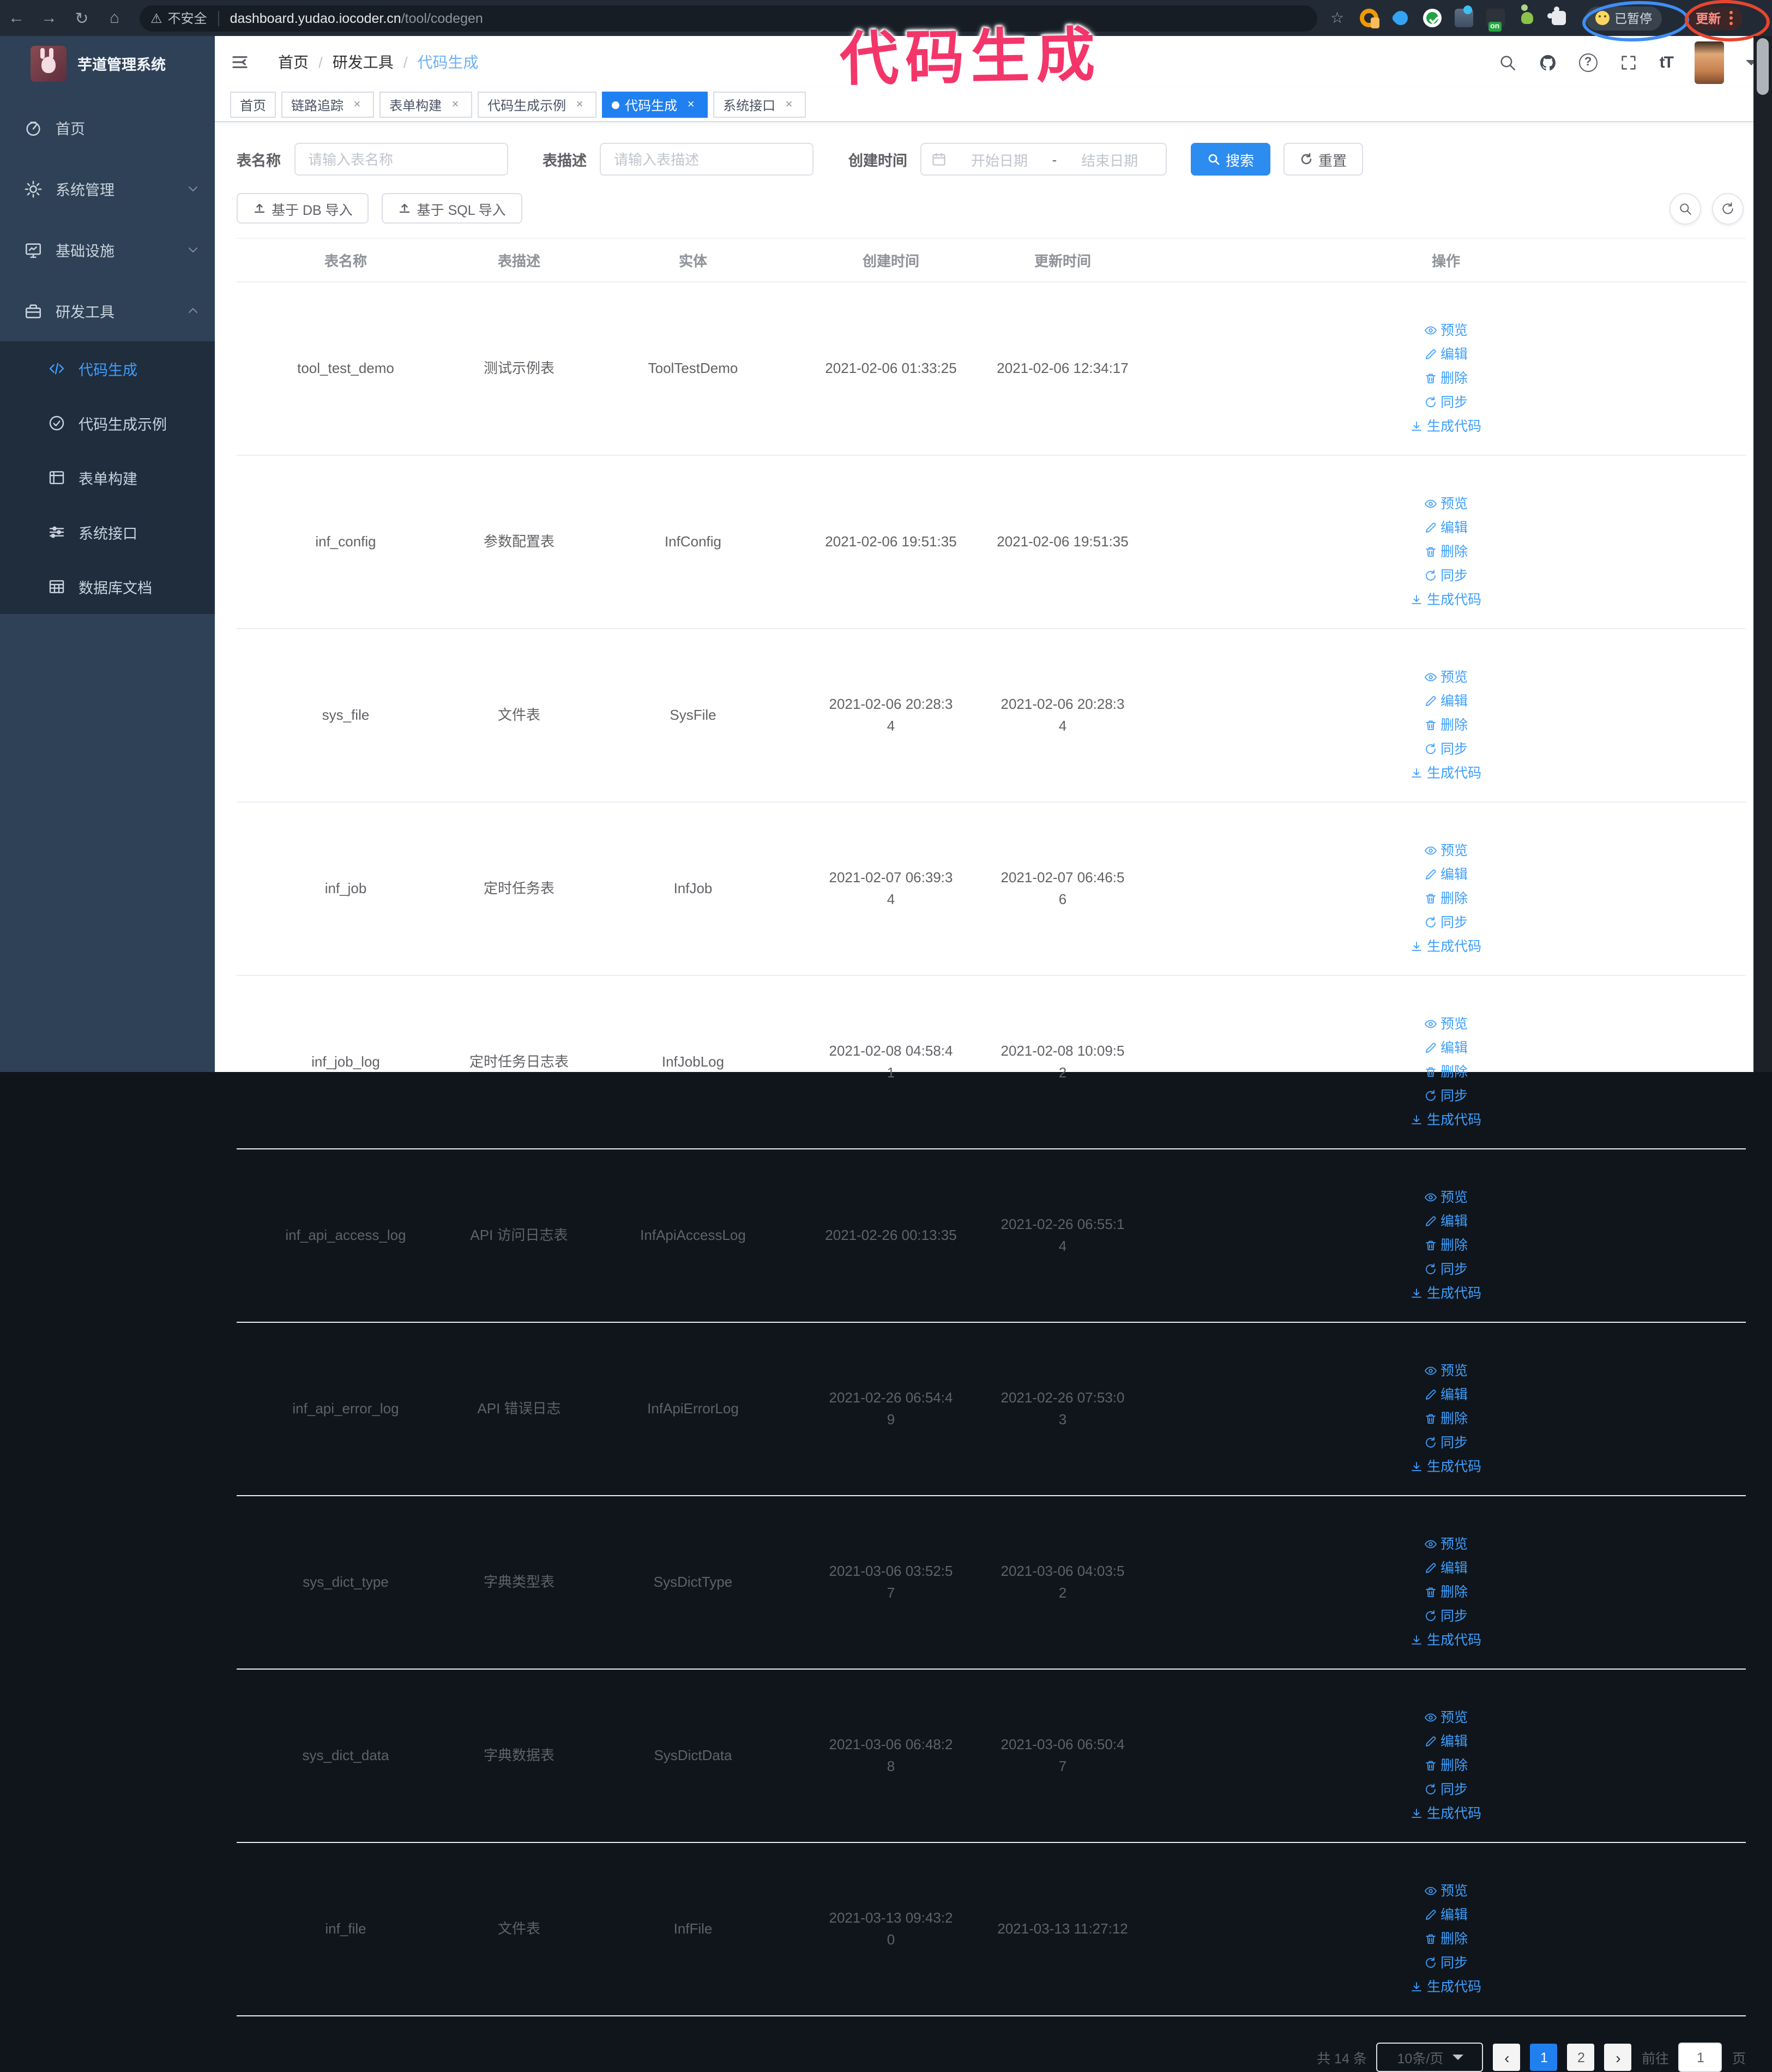 The image size is (1772, 2072). What do you see at coordinates (1731, 18) in the screenshot?
I see `browser-menu-icon` at bounding box center [1731, 18].